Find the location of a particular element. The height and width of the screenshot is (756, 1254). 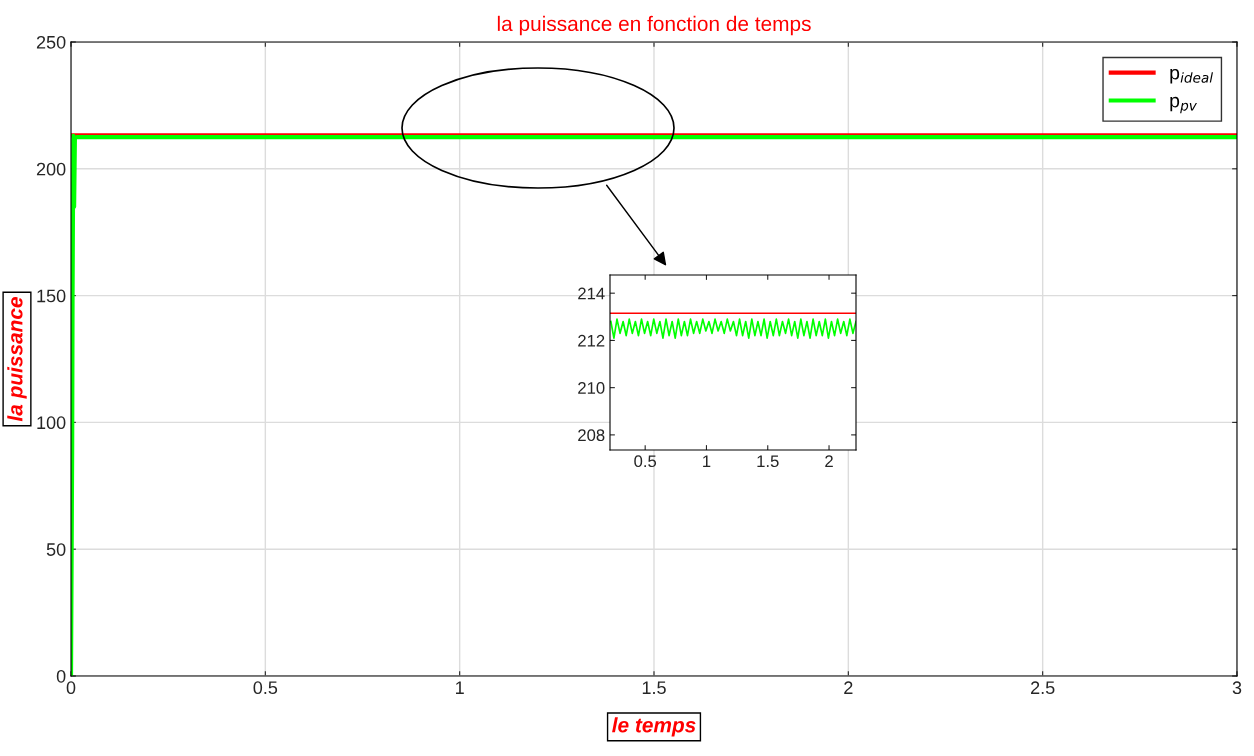

y-tick-label: 0 is located at coordinates (61, 676).